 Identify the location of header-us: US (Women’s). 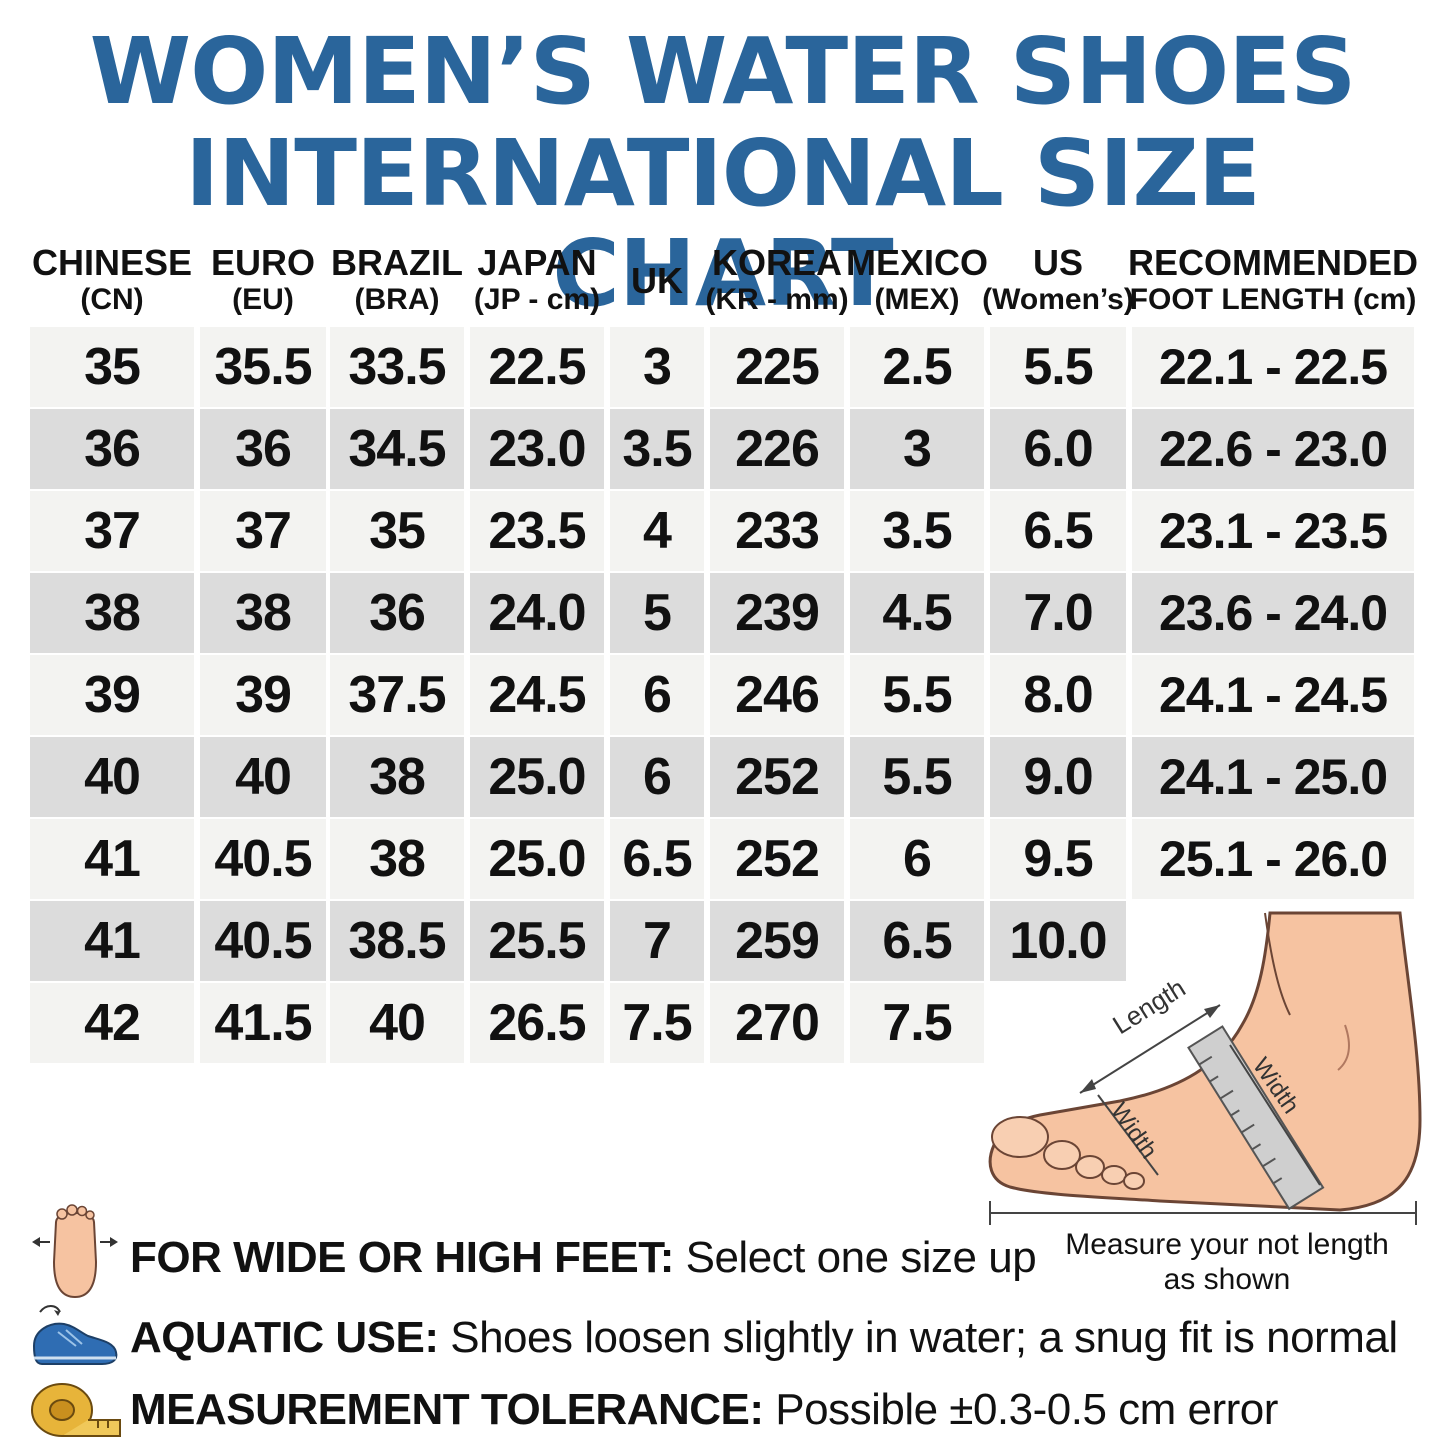
(1058, 281).